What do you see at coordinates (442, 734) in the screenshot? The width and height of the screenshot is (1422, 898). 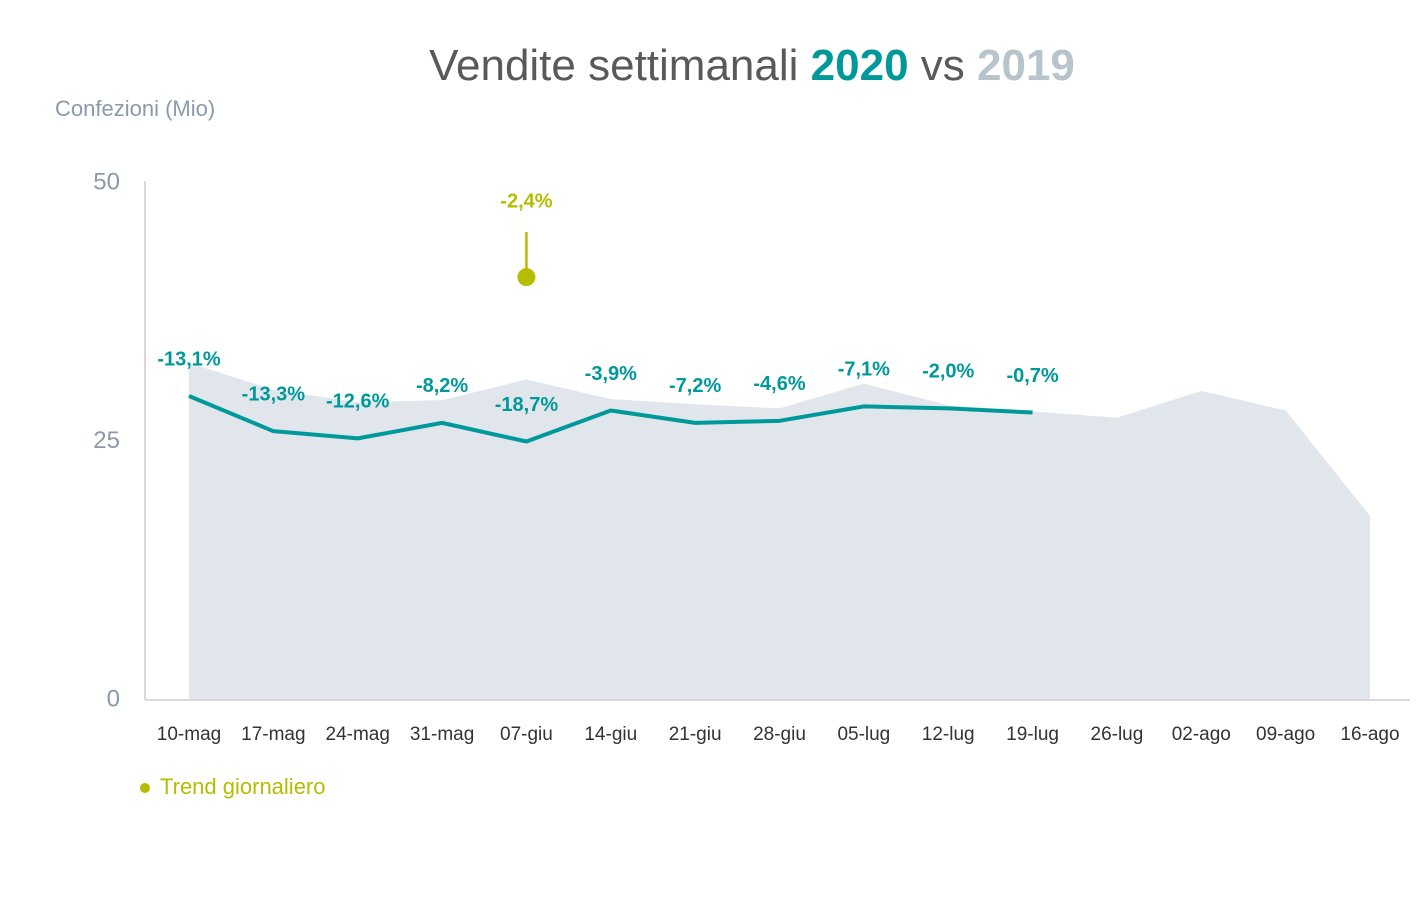 I see `x-tick-label: 31-mag` at bounding box center [442, 734].